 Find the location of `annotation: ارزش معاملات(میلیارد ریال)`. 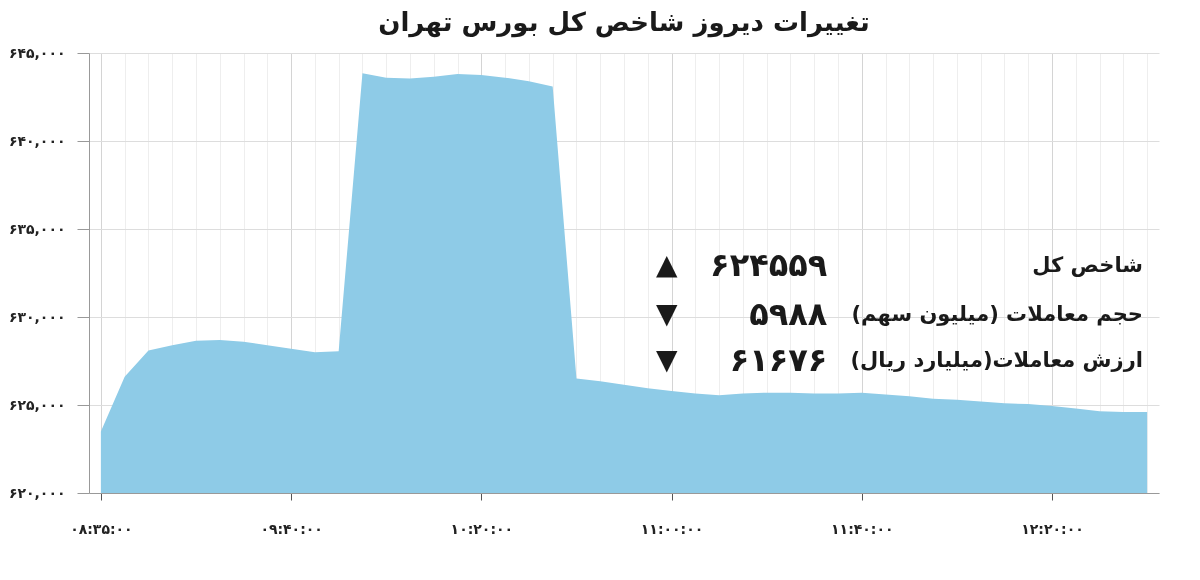

annotation: ارزش معاملات(میلیارد ریال) is located at coordinates (996, 360).